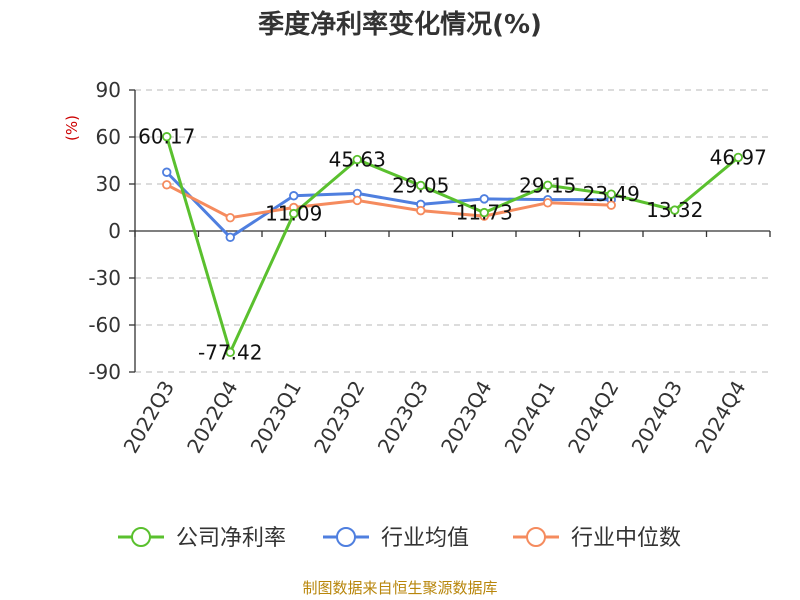  I want to click on legend-label: 公司净利率, so click(231, 538).